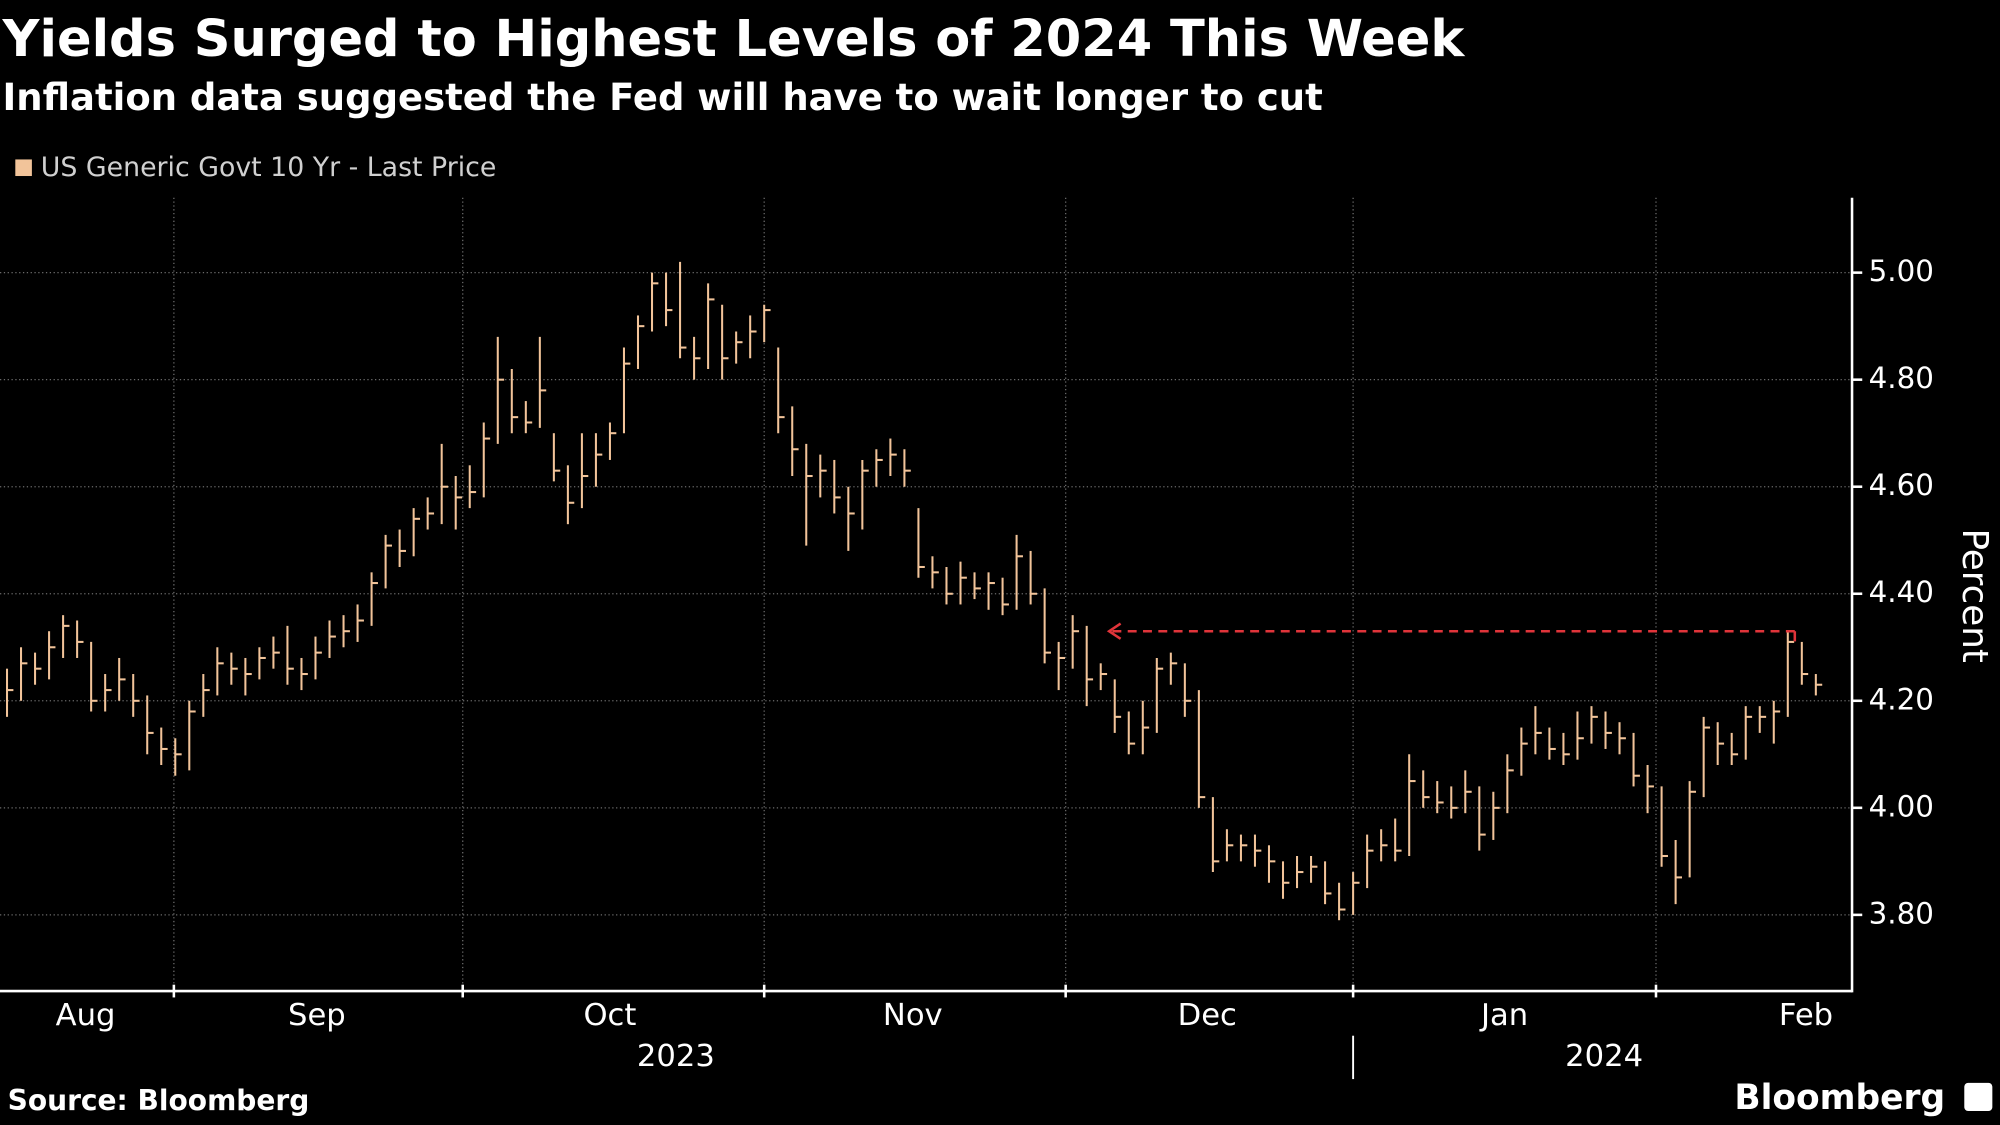  I want to click on annotation-arrowhead, so click(1114, 631).